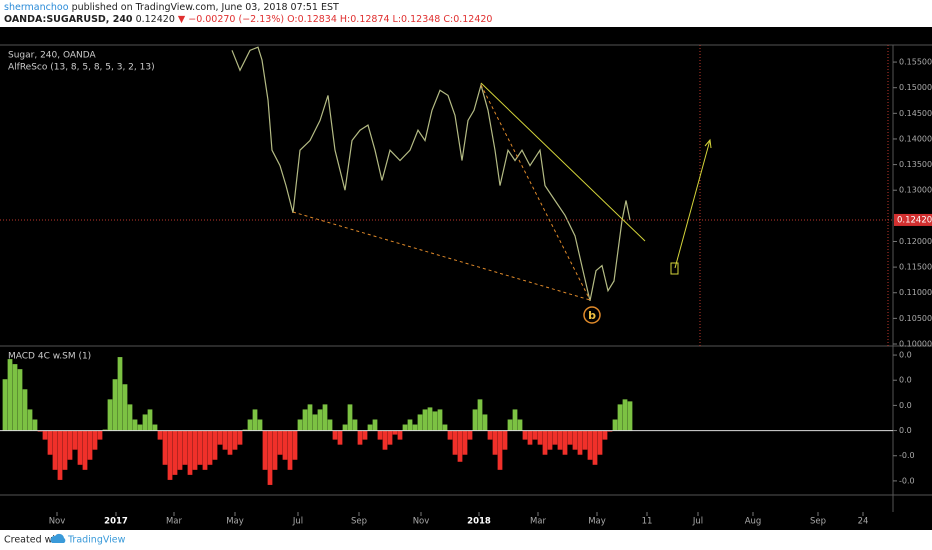 The image size is (932, 550). I want to click on trend-line, so click(563, 162).